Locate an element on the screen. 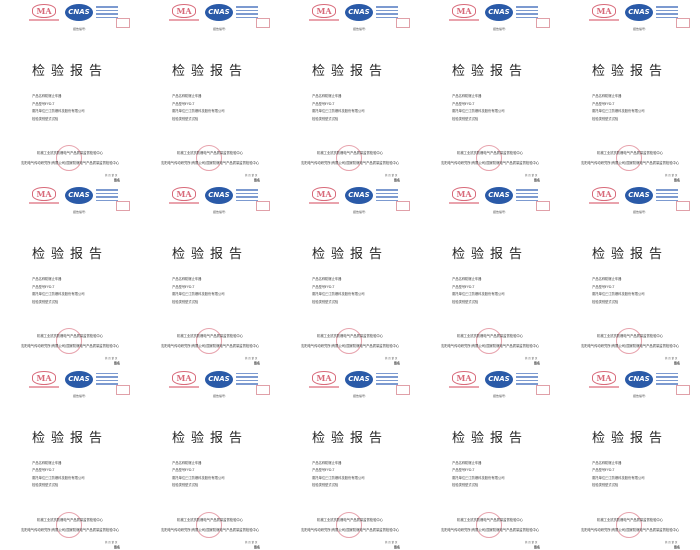 This screenshot has height=550, width=700. issuer-line-2: 沈阳电气传动研究所(有限公司)国家防爆电气产品质量监督检验中心 is located at coordinates (350, 346).